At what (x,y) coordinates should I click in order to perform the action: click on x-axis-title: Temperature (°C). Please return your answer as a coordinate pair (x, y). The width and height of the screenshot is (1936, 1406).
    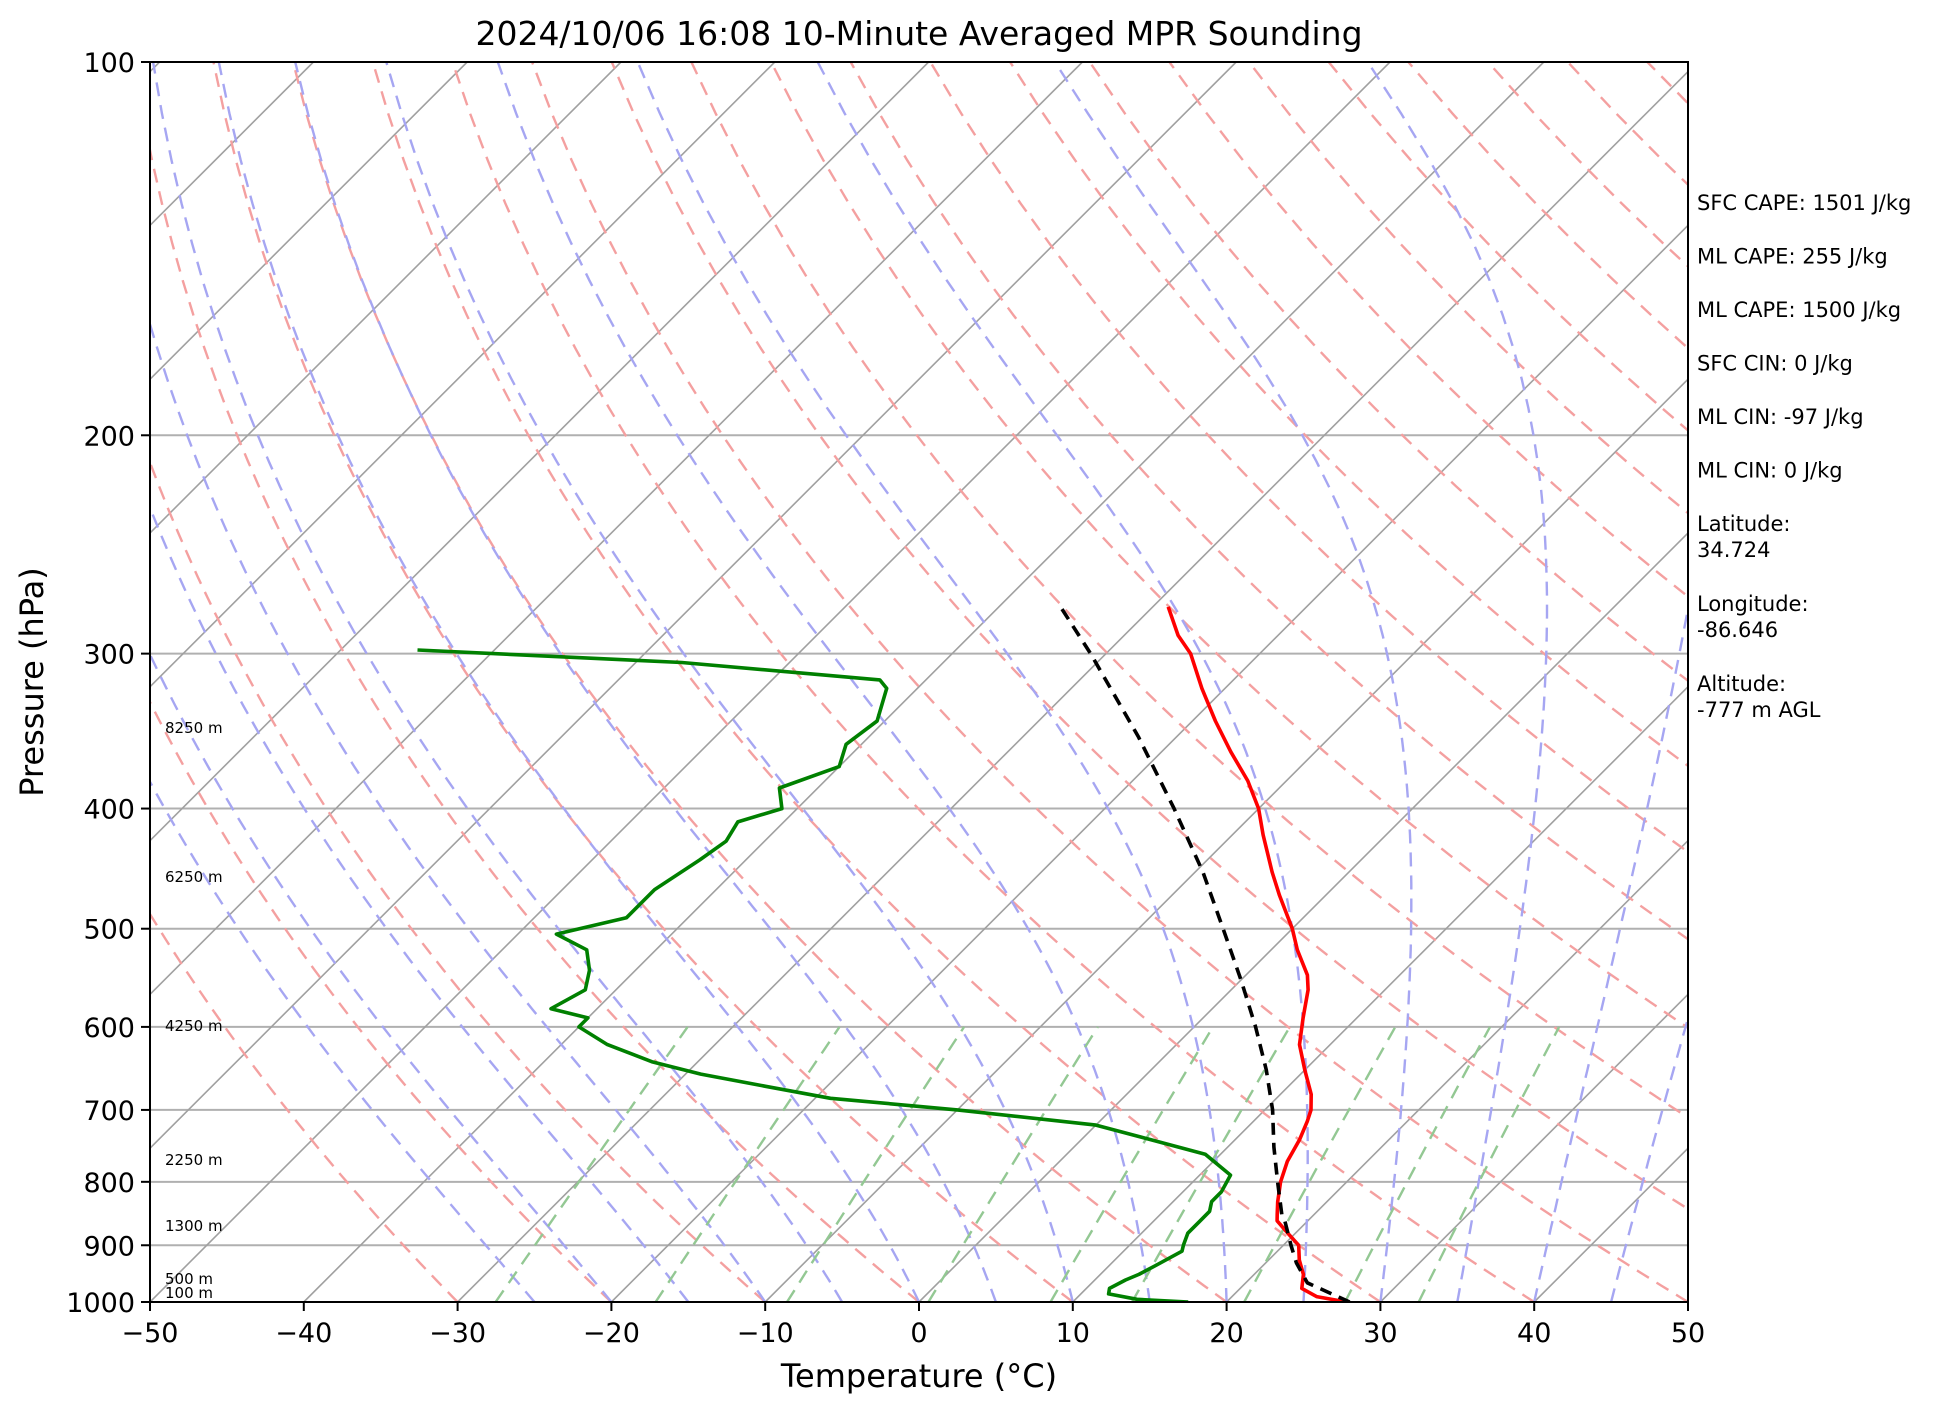
    Looking at the image, I should click on (918, 1376).